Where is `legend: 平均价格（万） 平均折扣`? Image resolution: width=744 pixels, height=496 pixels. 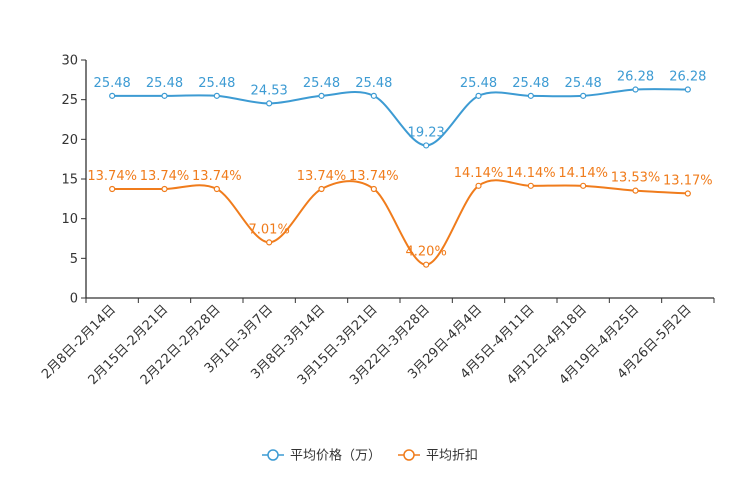 legend: 平均价格（万） 平均折扣 is located at coordinates (370, 456).